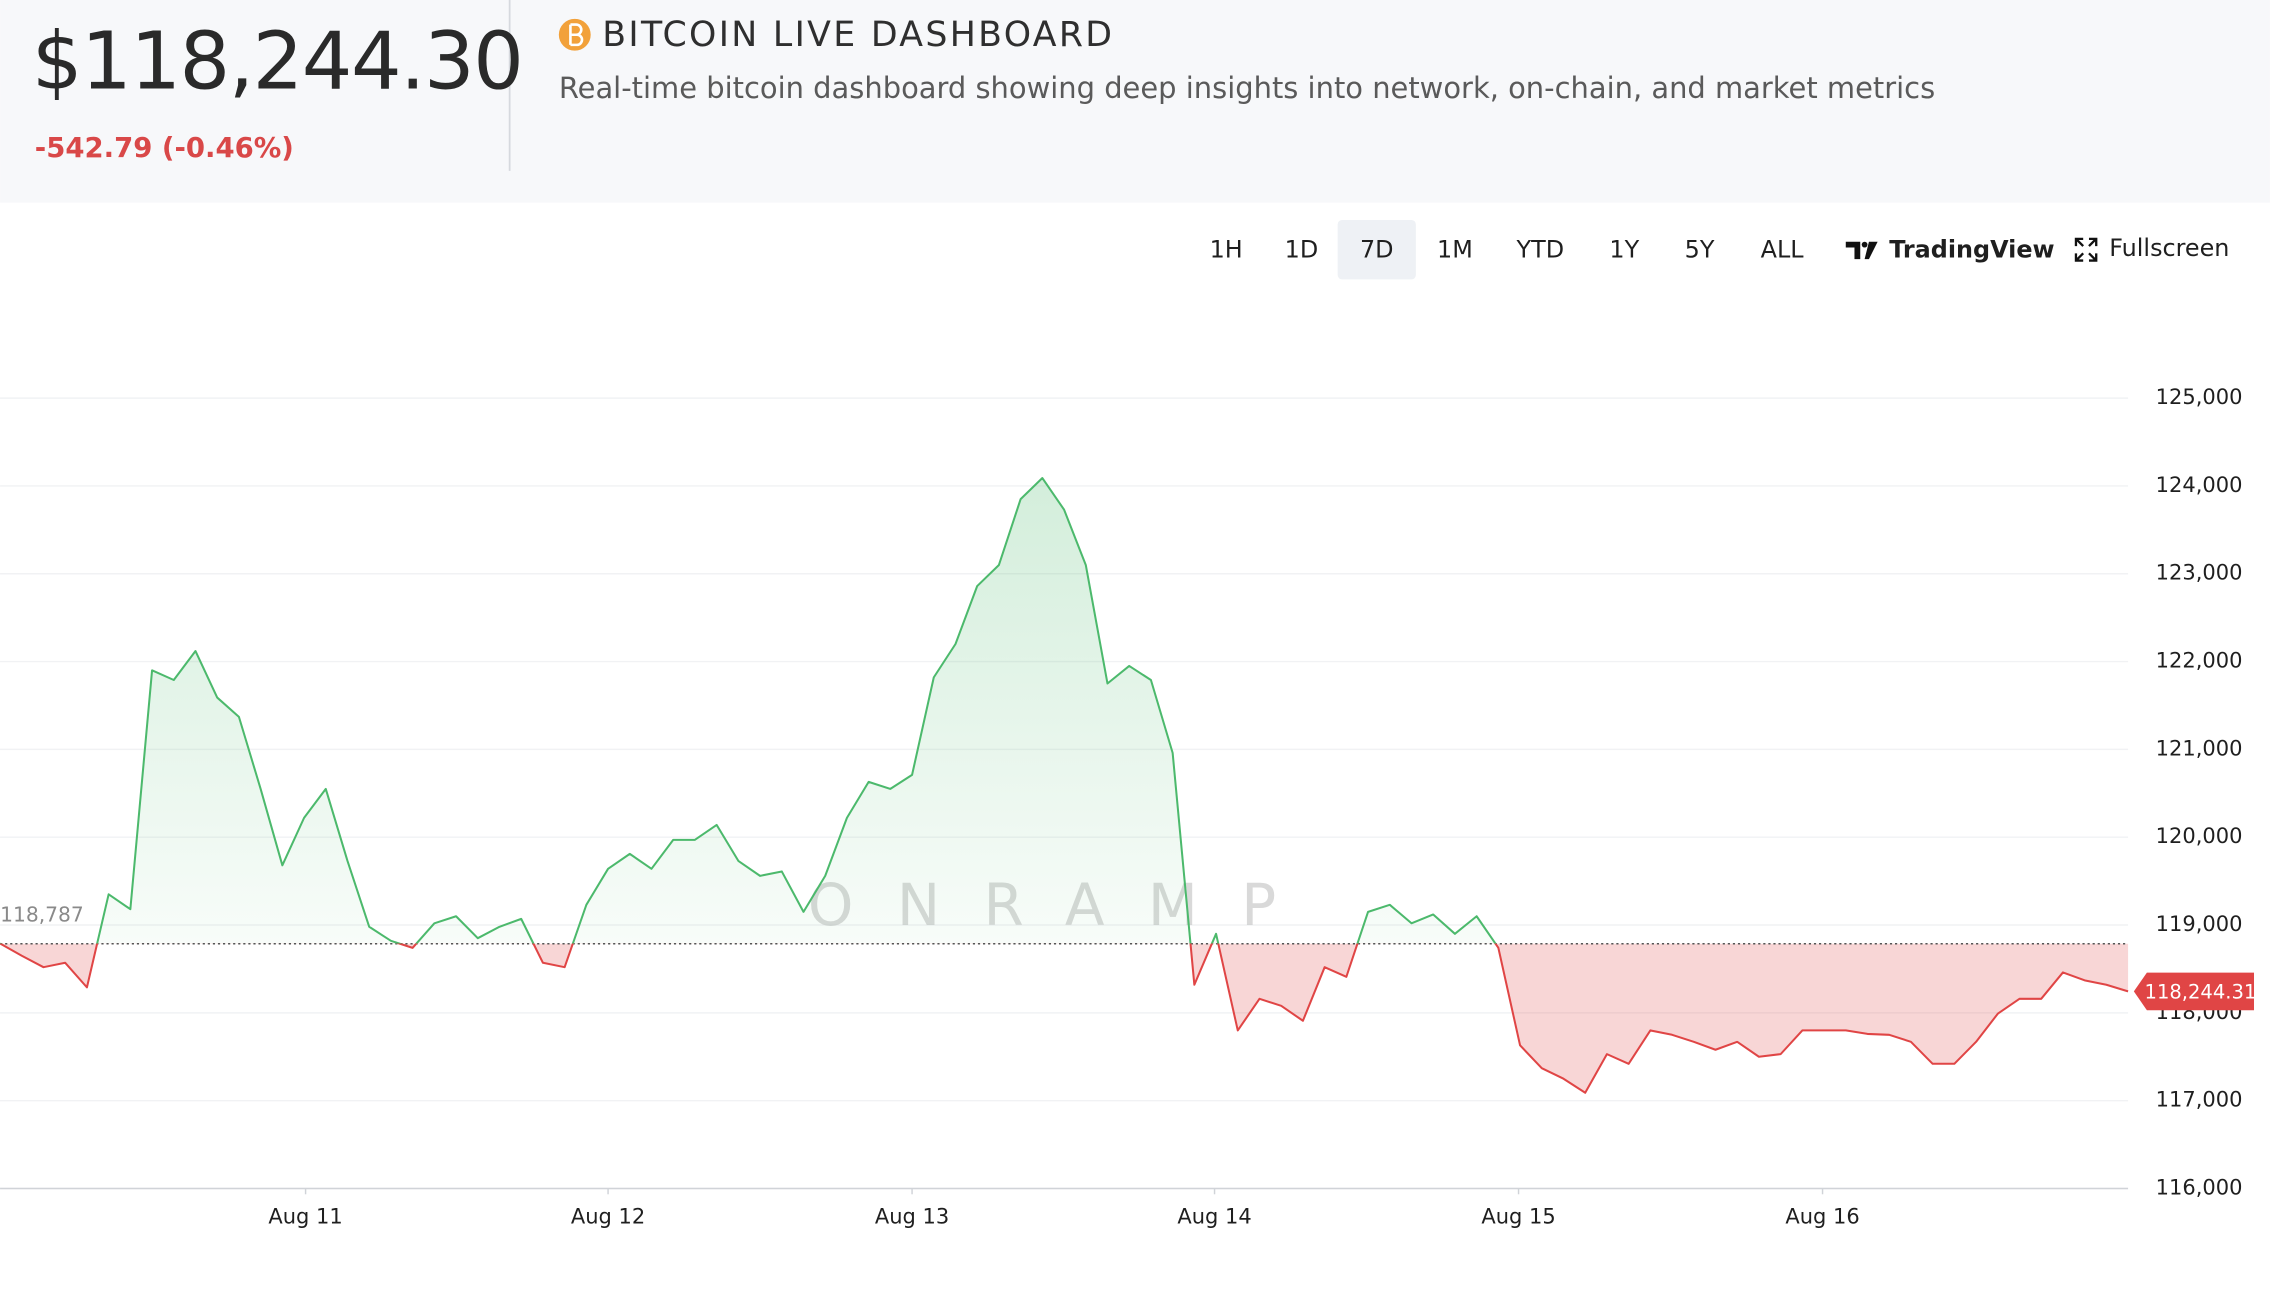 The width and height of the screenshot is (2270, 1292). Describe the element at coordinates (42, 915) in the screenshot. I see `baseline-label: 118,787` at that location.